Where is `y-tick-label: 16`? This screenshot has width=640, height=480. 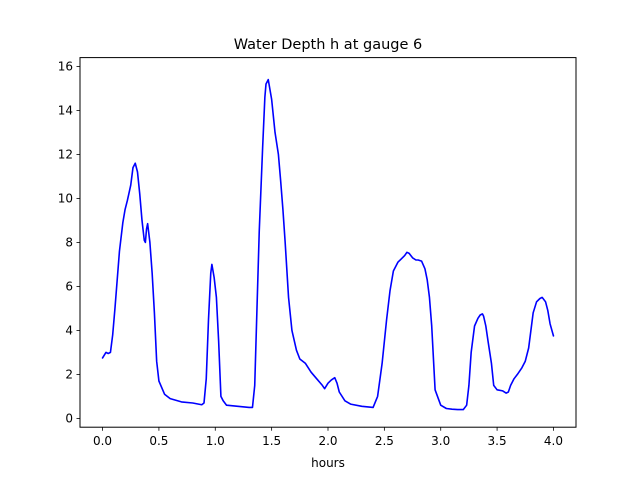
y-tick-label: 16 is located at coordinates (65, 67).